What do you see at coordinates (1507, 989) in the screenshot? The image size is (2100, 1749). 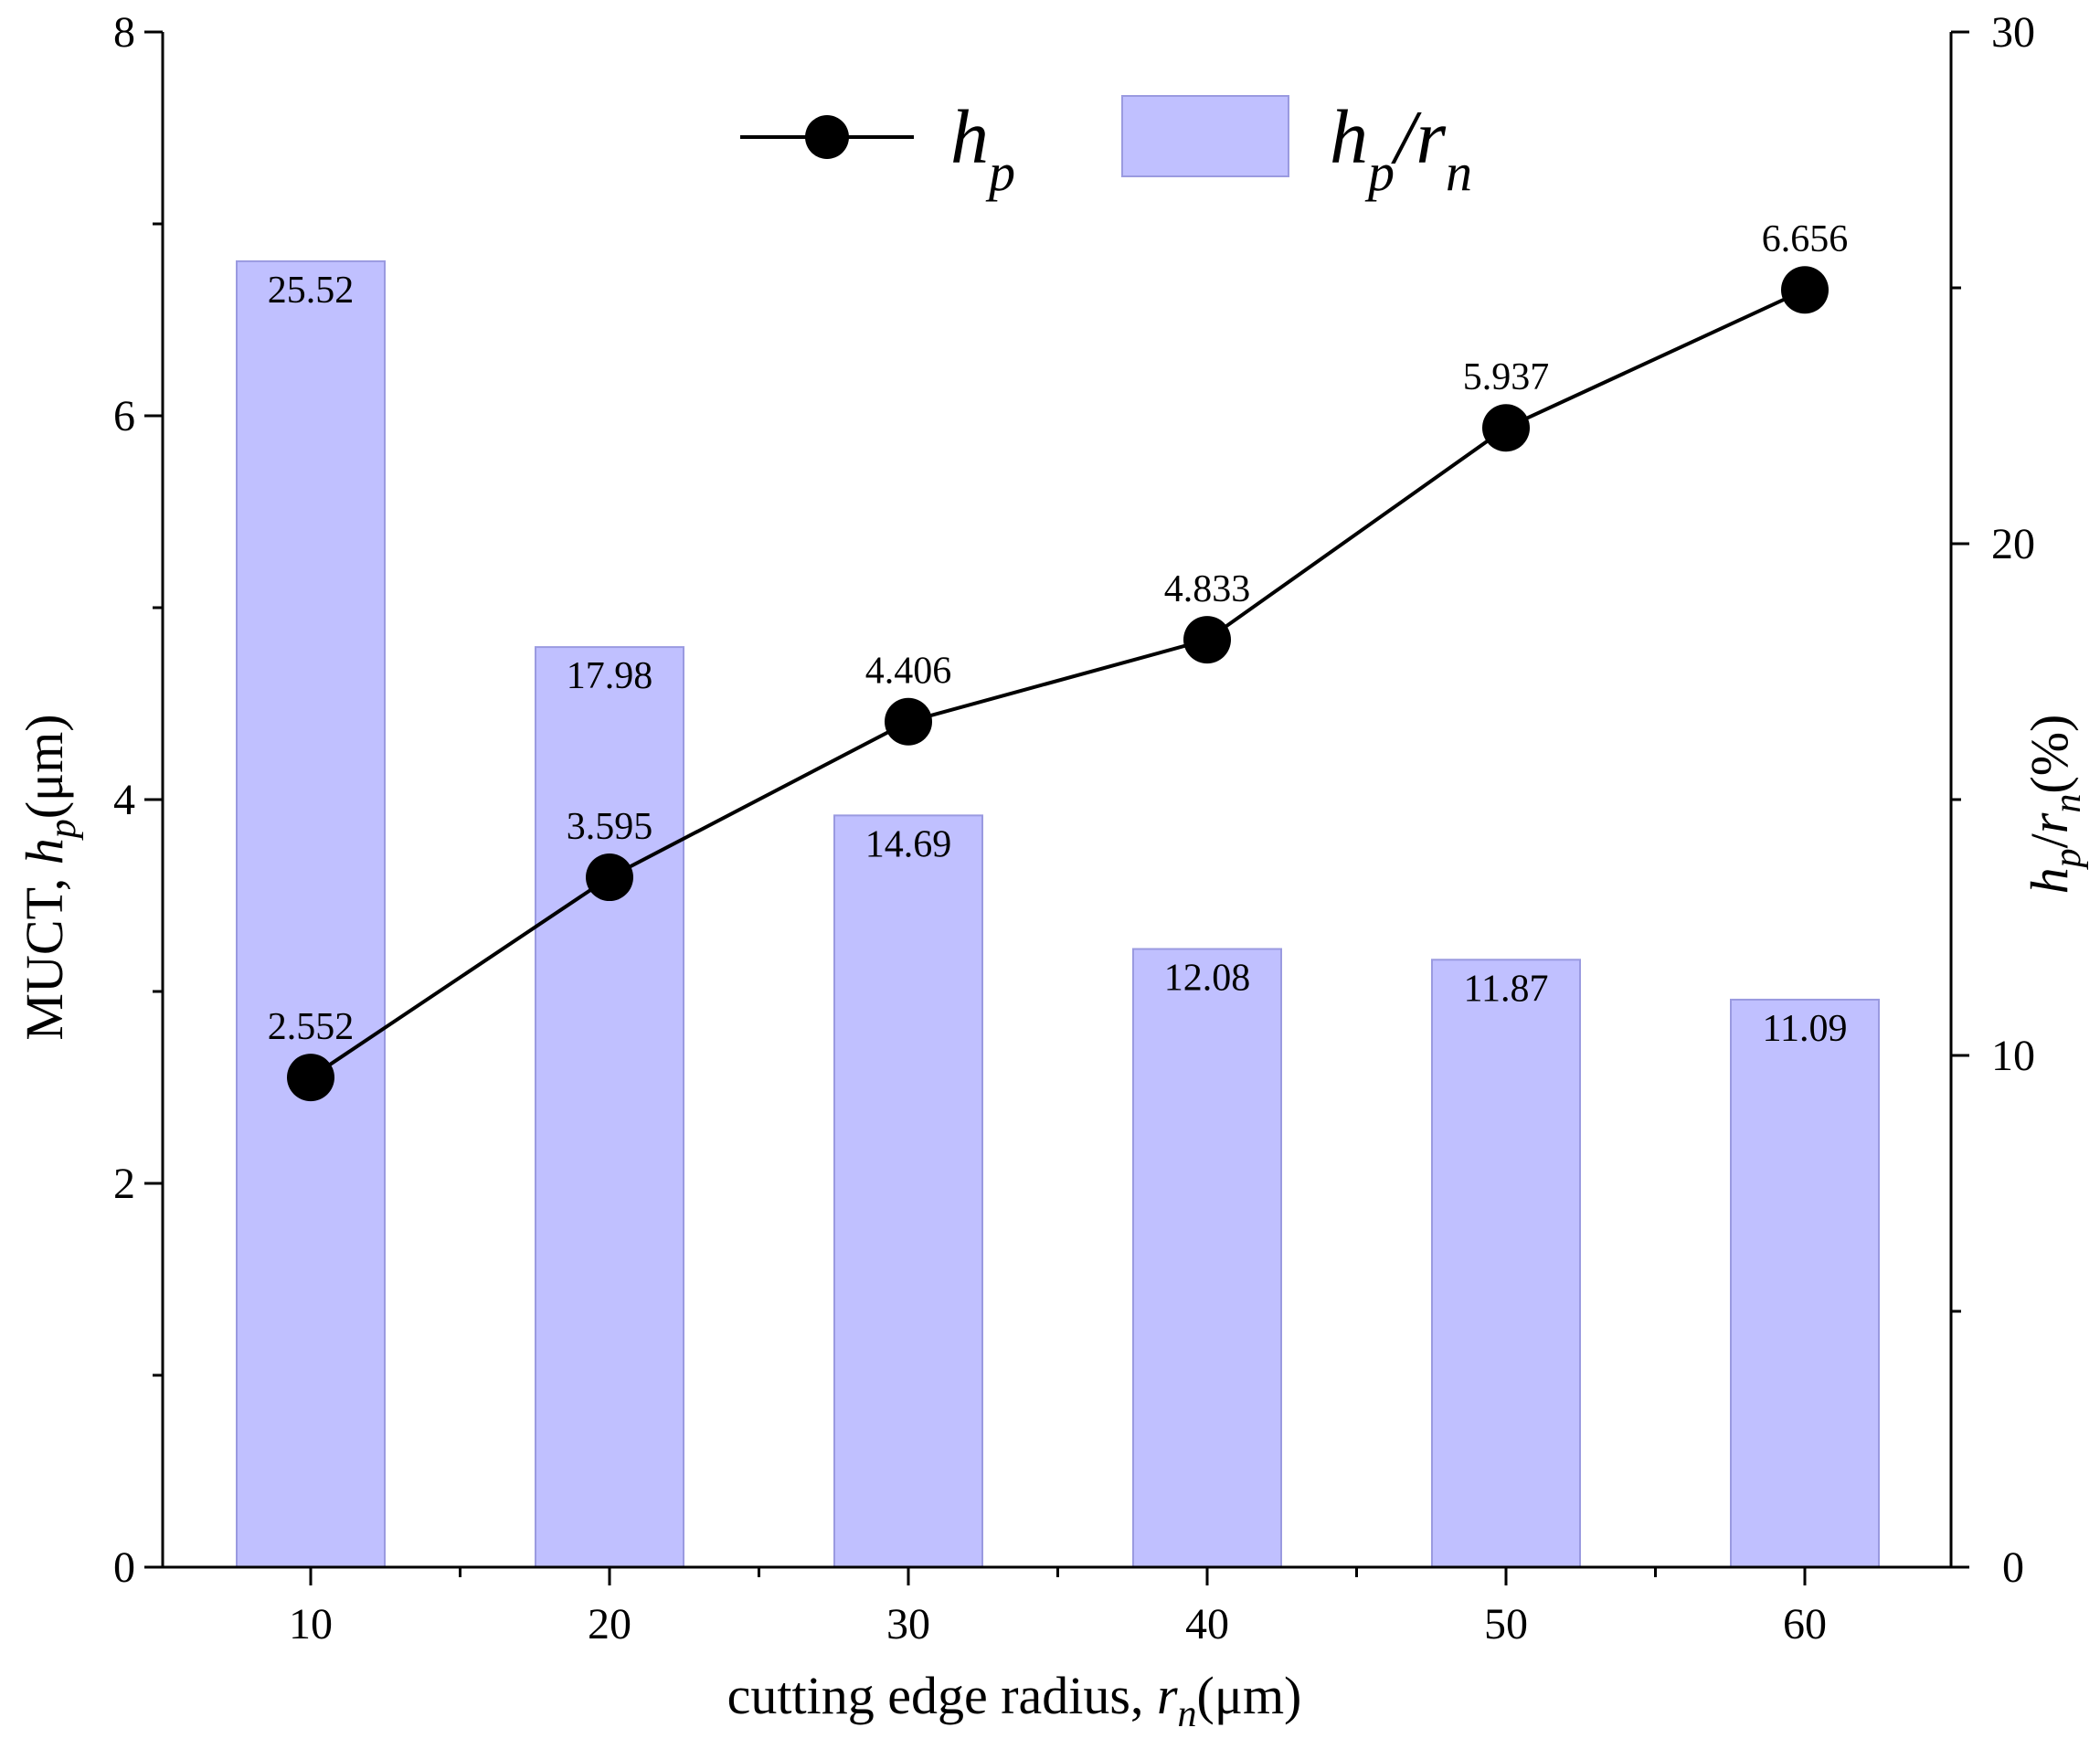 I see `bar-label-50: 11.87` at bounding box center [1507, 989].